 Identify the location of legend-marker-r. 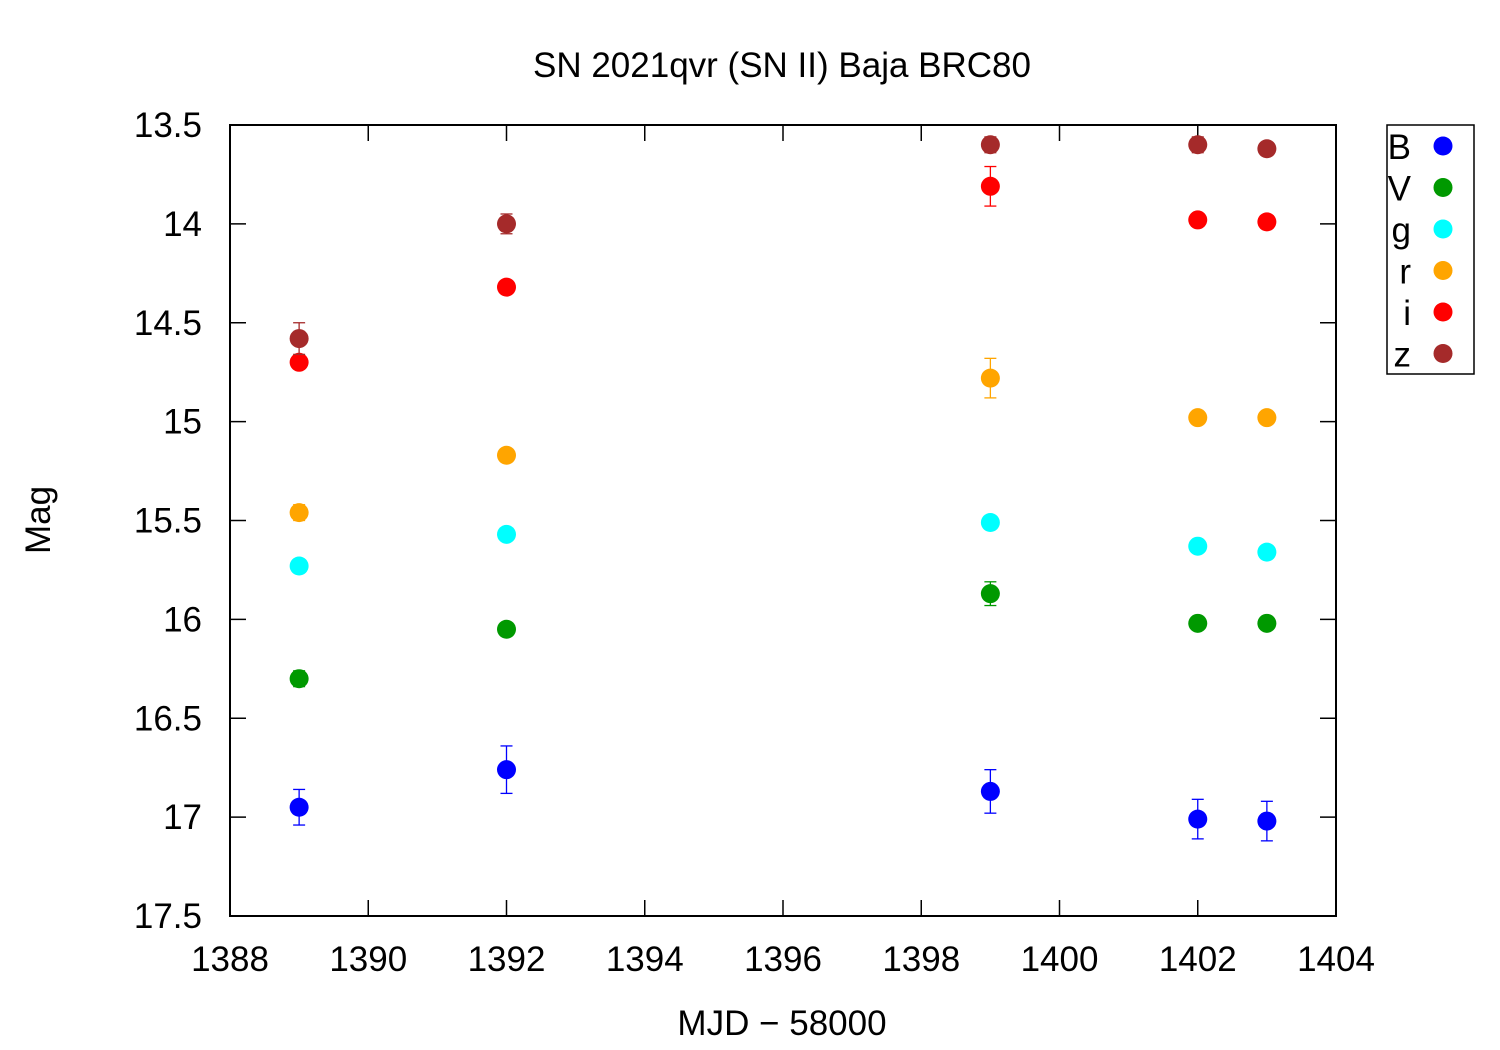
(1443, 270).